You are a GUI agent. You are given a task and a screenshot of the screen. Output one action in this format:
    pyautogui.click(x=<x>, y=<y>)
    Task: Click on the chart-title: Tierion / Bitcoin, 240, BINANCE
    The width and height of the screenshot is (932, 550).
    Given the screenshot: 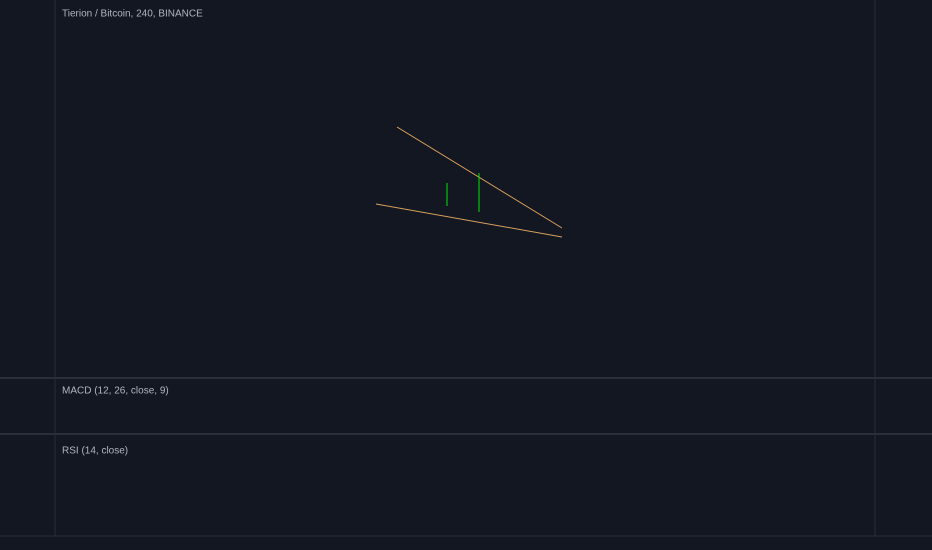 What is the action you would take?
    pyautogui.click(x=132, y=14)
    